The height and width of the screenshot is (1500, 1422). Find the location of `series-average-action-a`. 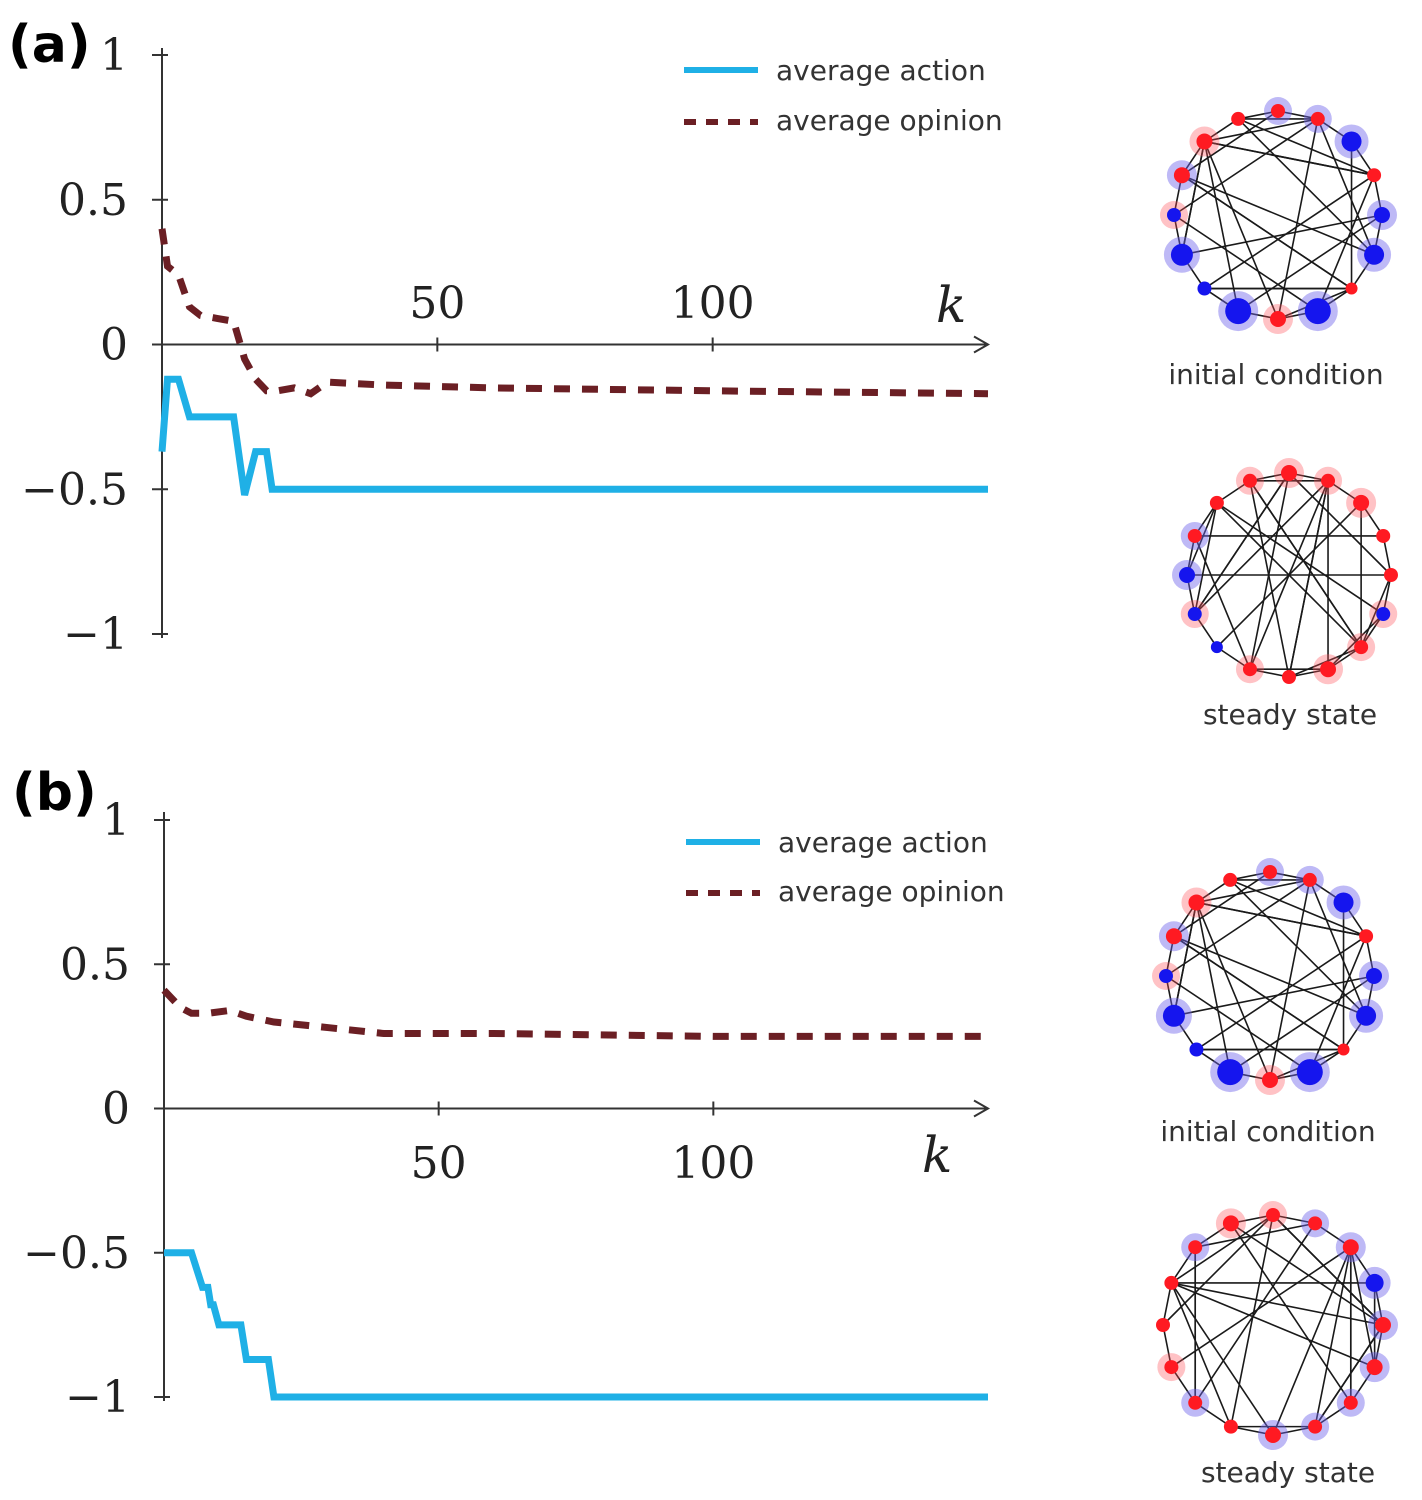

series-average-action-a is located at coordinates (573, 435).